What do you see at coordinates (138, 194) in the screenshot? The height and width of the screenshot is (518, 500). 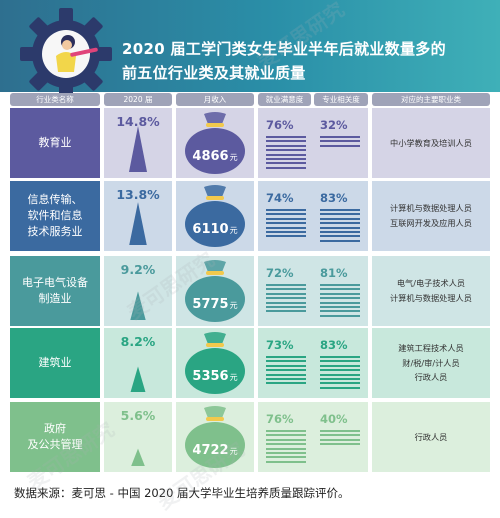 I see `share-value-label: 13.8%` at bounding box center [138, 194].